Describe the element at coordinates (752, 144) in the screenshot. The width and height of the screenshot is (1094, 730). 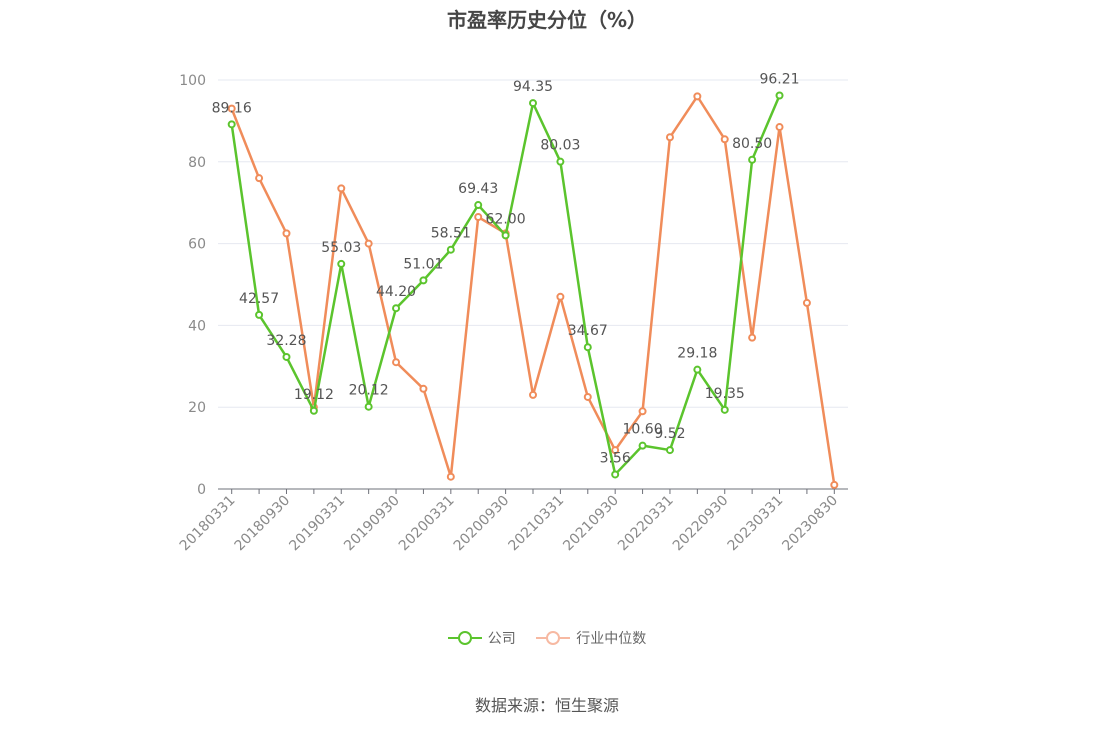
I see `data-label: 80.50` at that location.